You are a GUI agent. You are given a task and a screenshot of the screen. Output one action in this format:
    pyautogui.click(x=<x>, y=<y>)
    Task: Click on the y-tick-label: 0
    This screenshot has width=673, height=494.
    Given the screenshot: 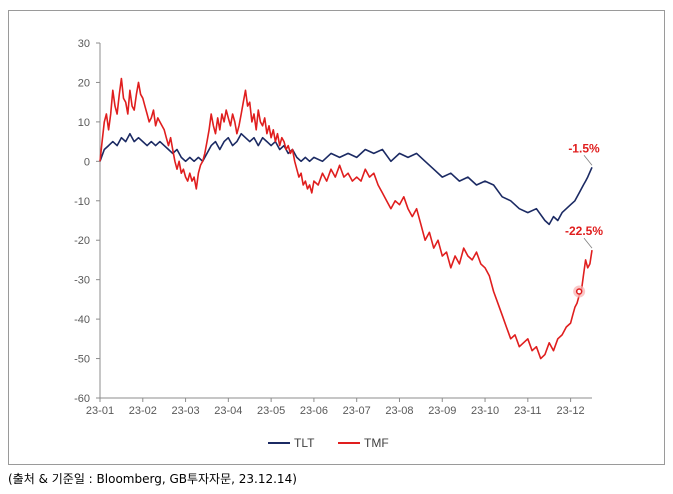 What is the action you would take?
    pyautogui.click(x=87, y=162)
    